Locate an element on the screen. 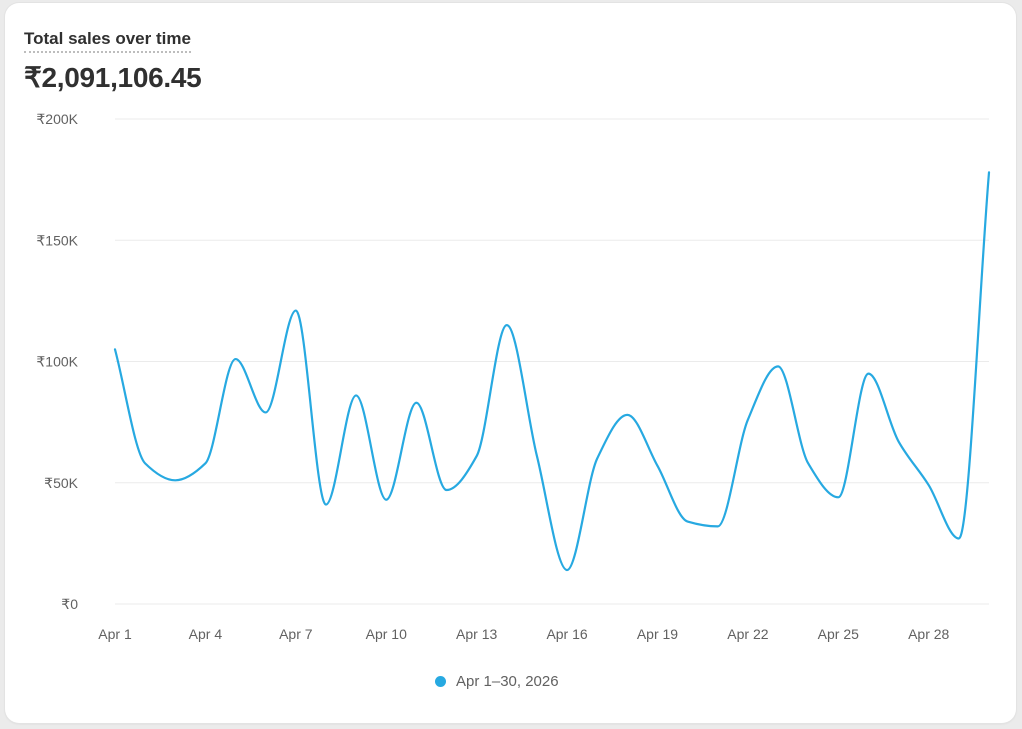  x-tick-label: Apr 7 is located at coordinates (296, 634).